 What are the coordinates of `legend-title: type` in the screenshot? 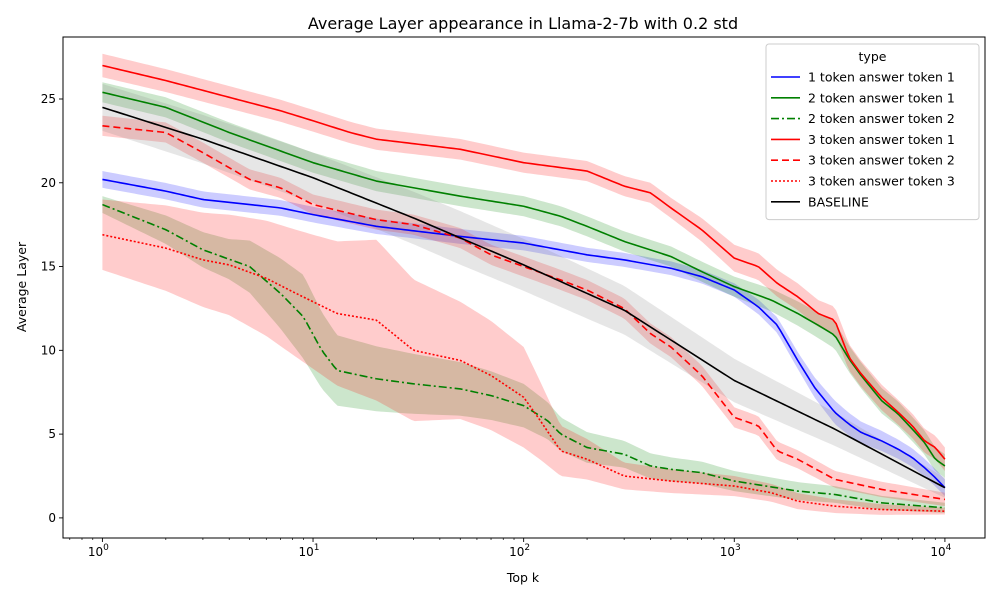 It's located at (873, 56).